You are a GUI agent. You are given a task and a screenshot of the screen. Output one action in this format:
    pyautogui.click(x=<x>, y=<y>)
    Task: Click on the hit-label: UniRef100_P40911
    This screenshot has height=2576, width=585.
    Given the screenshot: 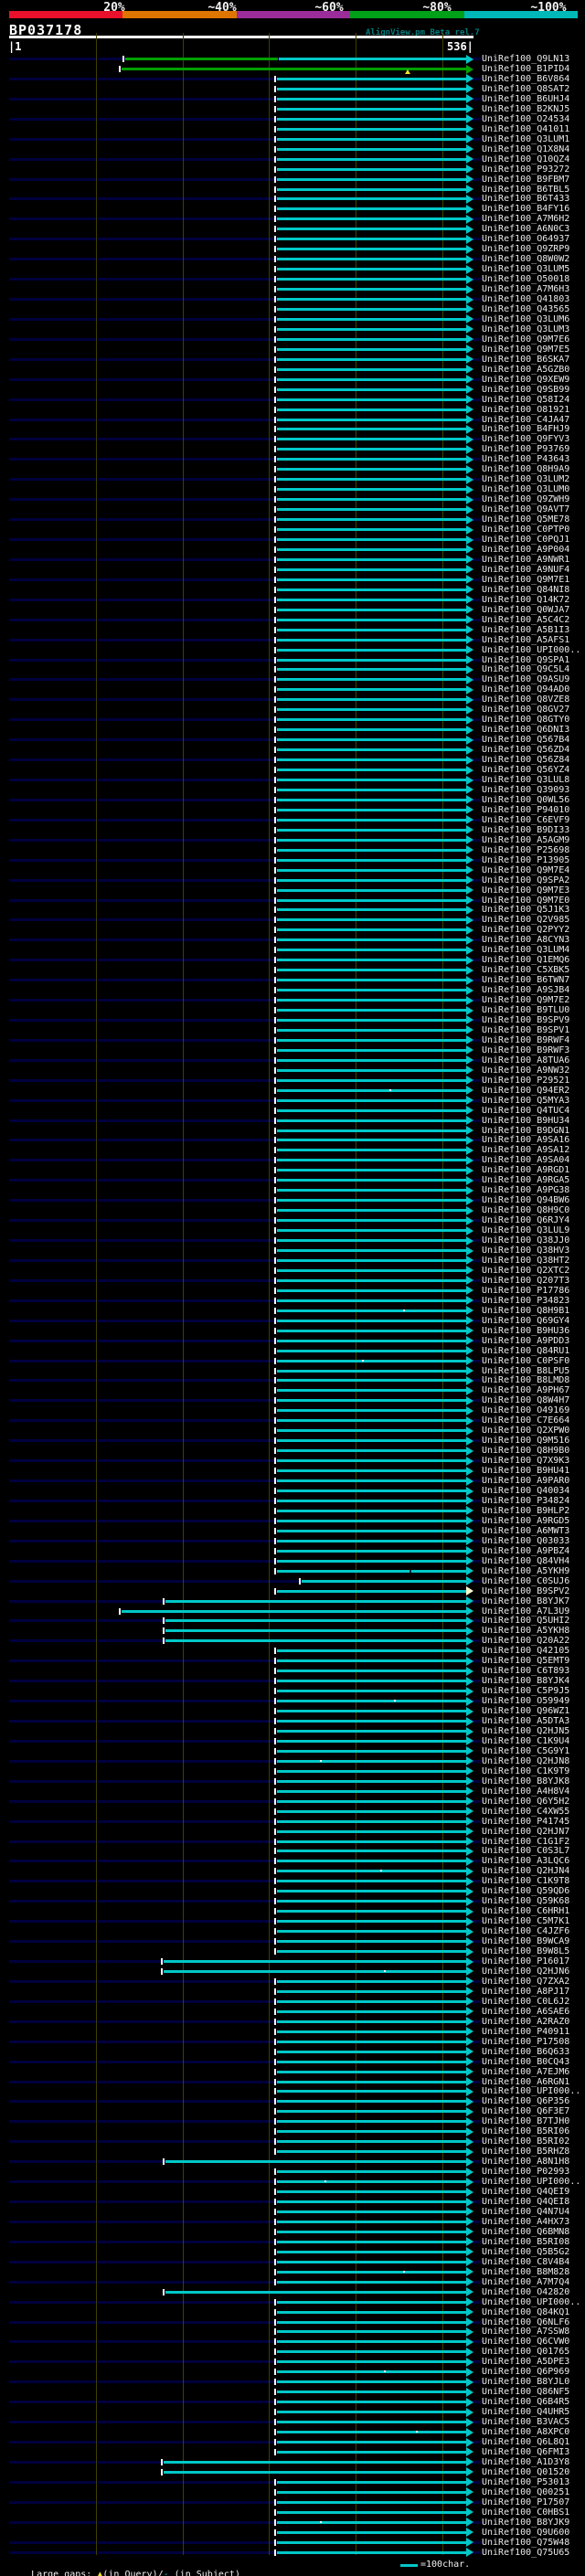 What is the action you would take?
    pyautogui.click(x=526, y=2031)
    